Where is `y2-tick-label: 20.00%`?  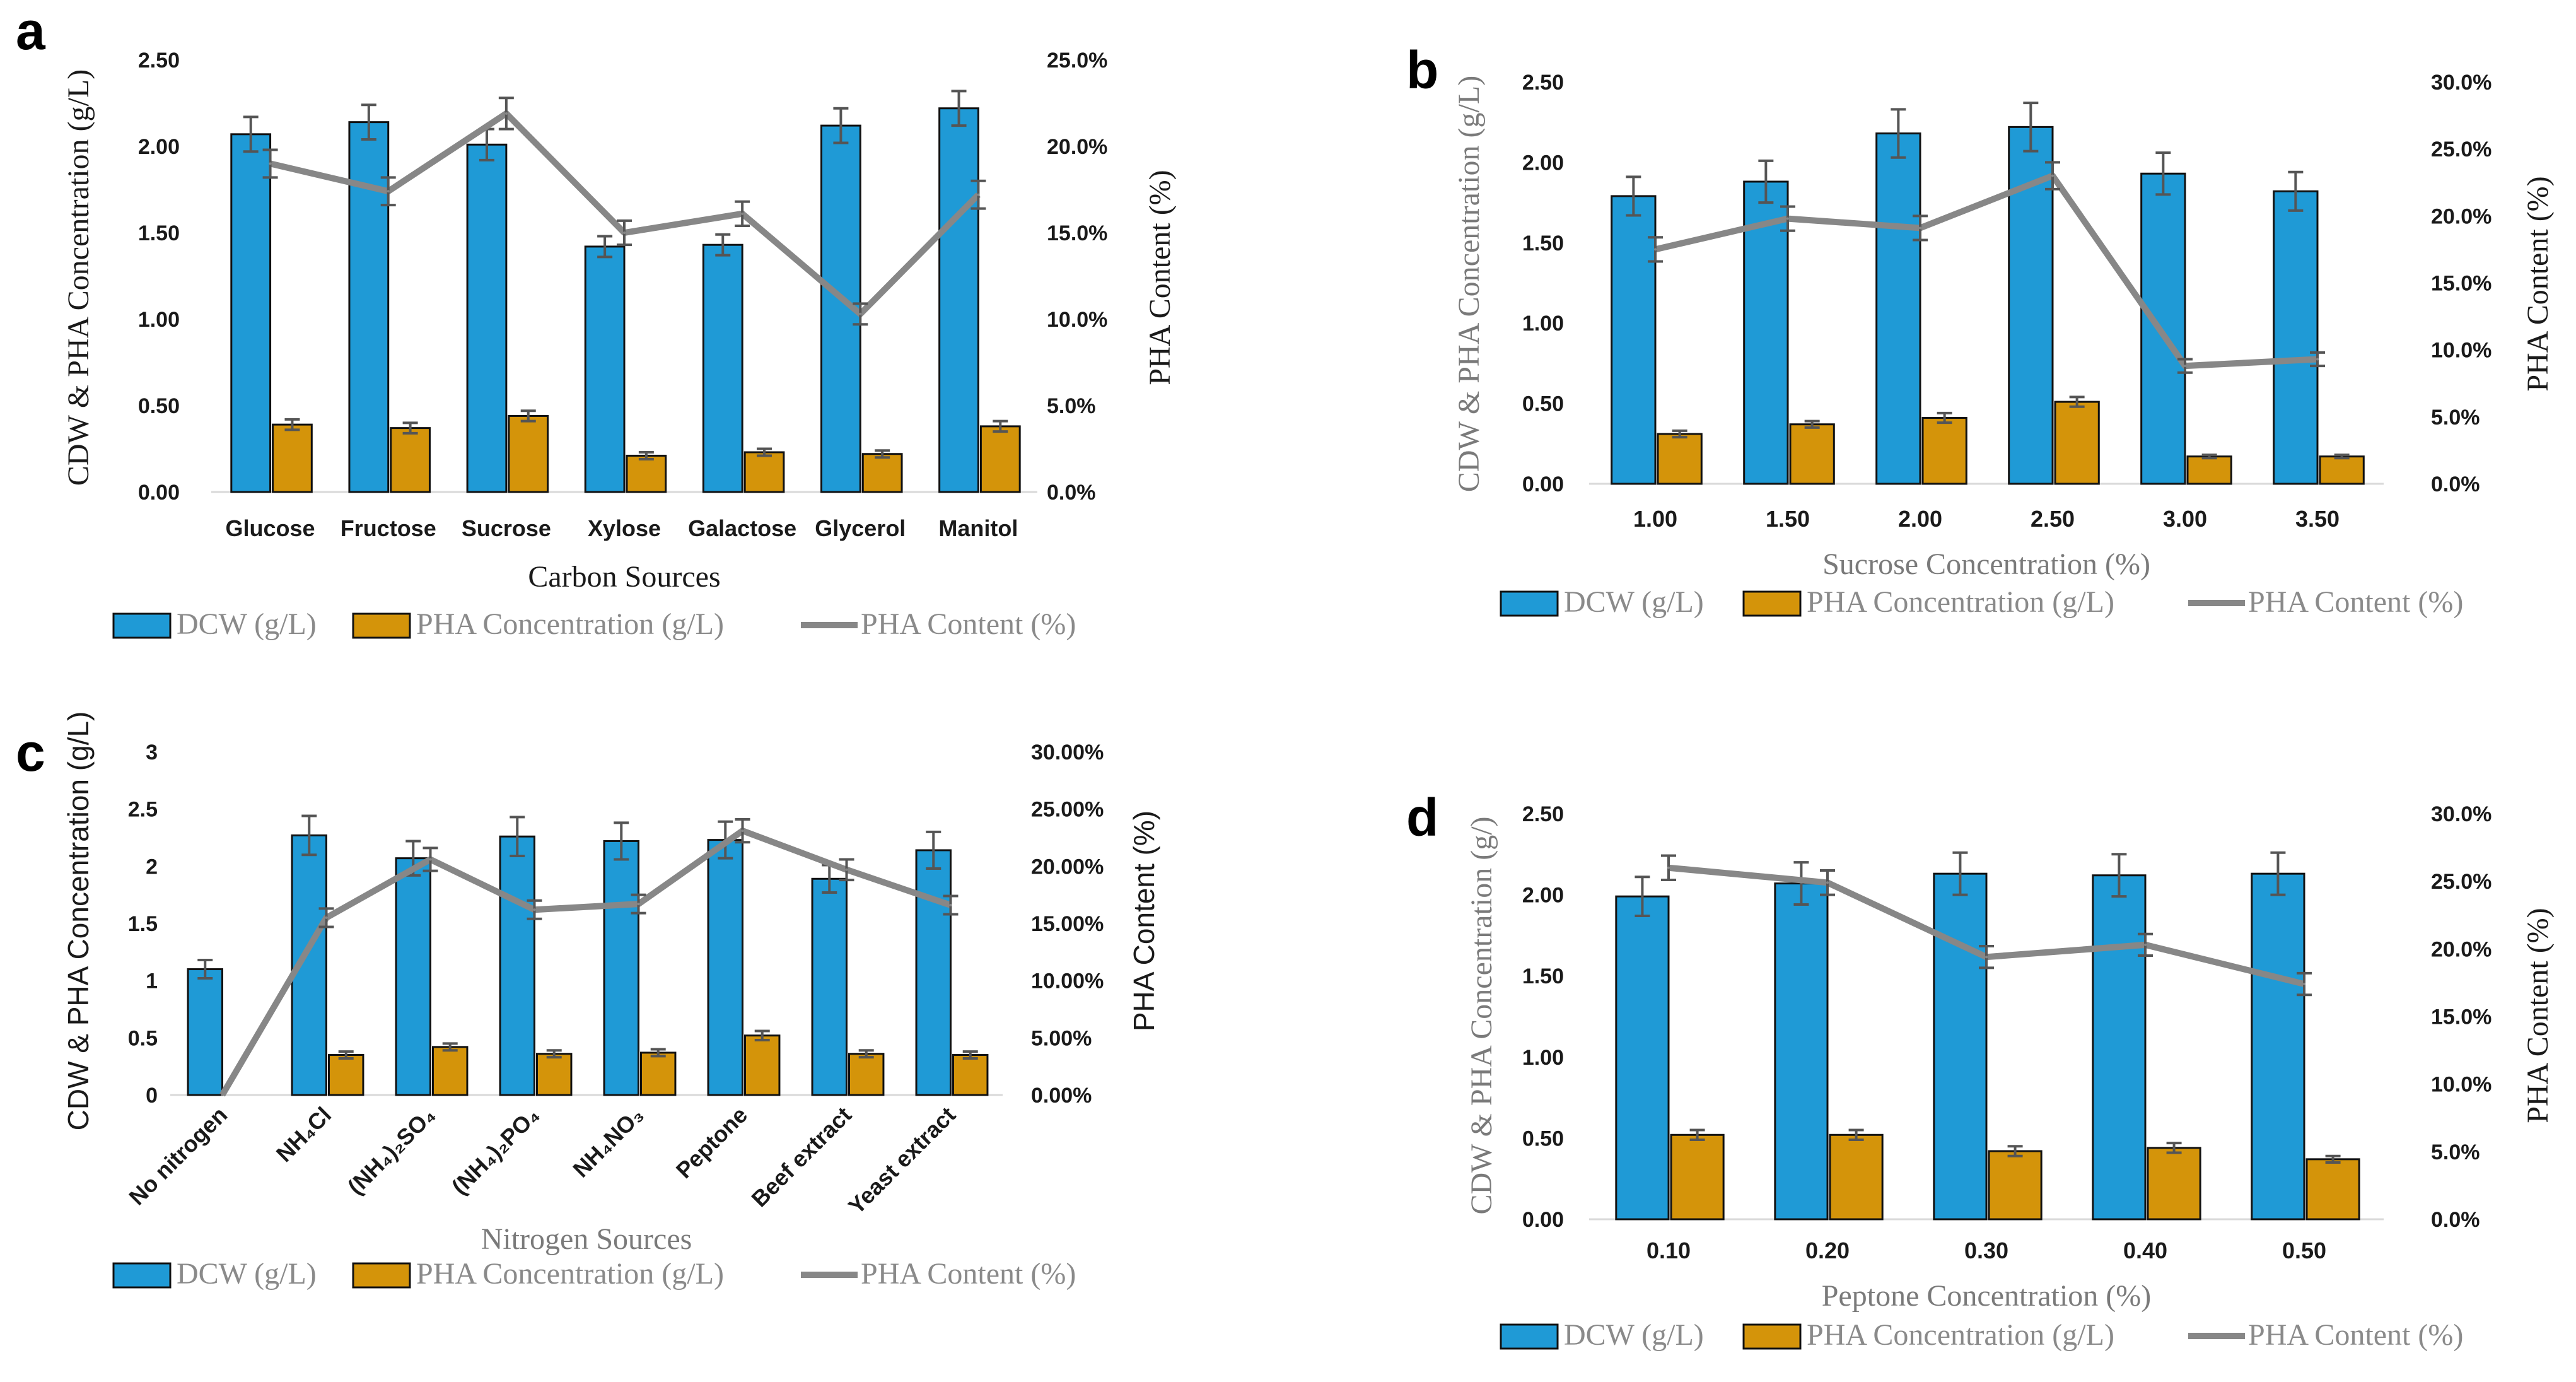 y2-tick-label: 20.00% is located at coordinates (1068, 867).